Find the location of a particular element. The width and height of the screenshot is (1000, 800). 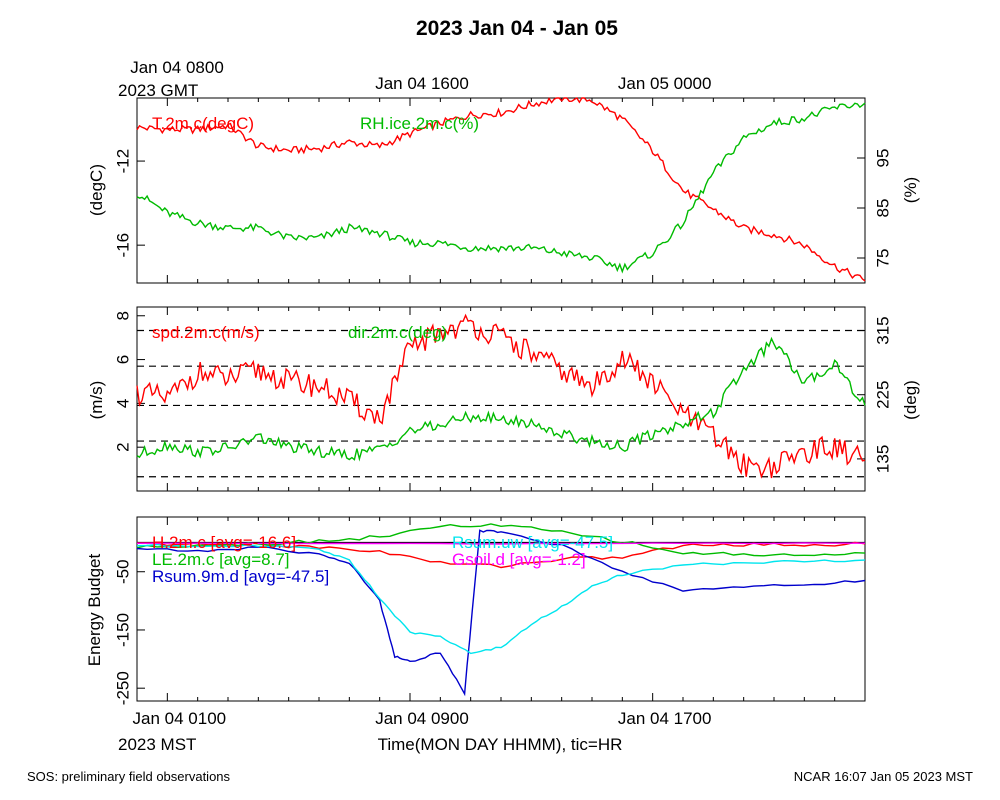

y-tick-label-right: 95 is located at coordinates (883, 158).